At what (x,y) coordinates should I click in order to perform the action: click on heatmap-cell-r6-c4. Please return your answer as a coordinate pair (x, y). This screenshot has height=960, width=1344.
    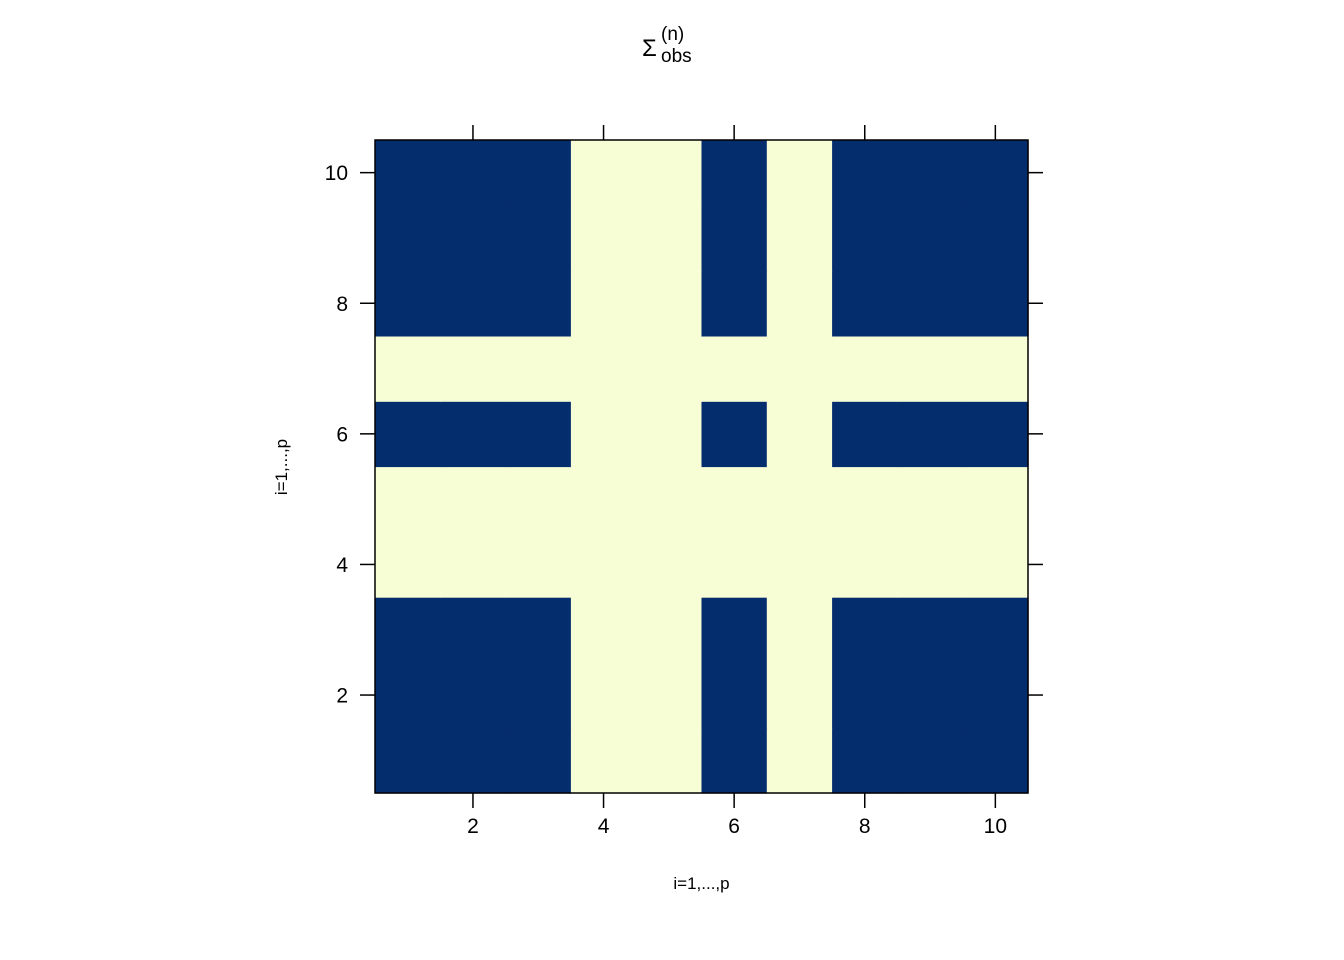
    Looking at the image, I should click on (603, 434).